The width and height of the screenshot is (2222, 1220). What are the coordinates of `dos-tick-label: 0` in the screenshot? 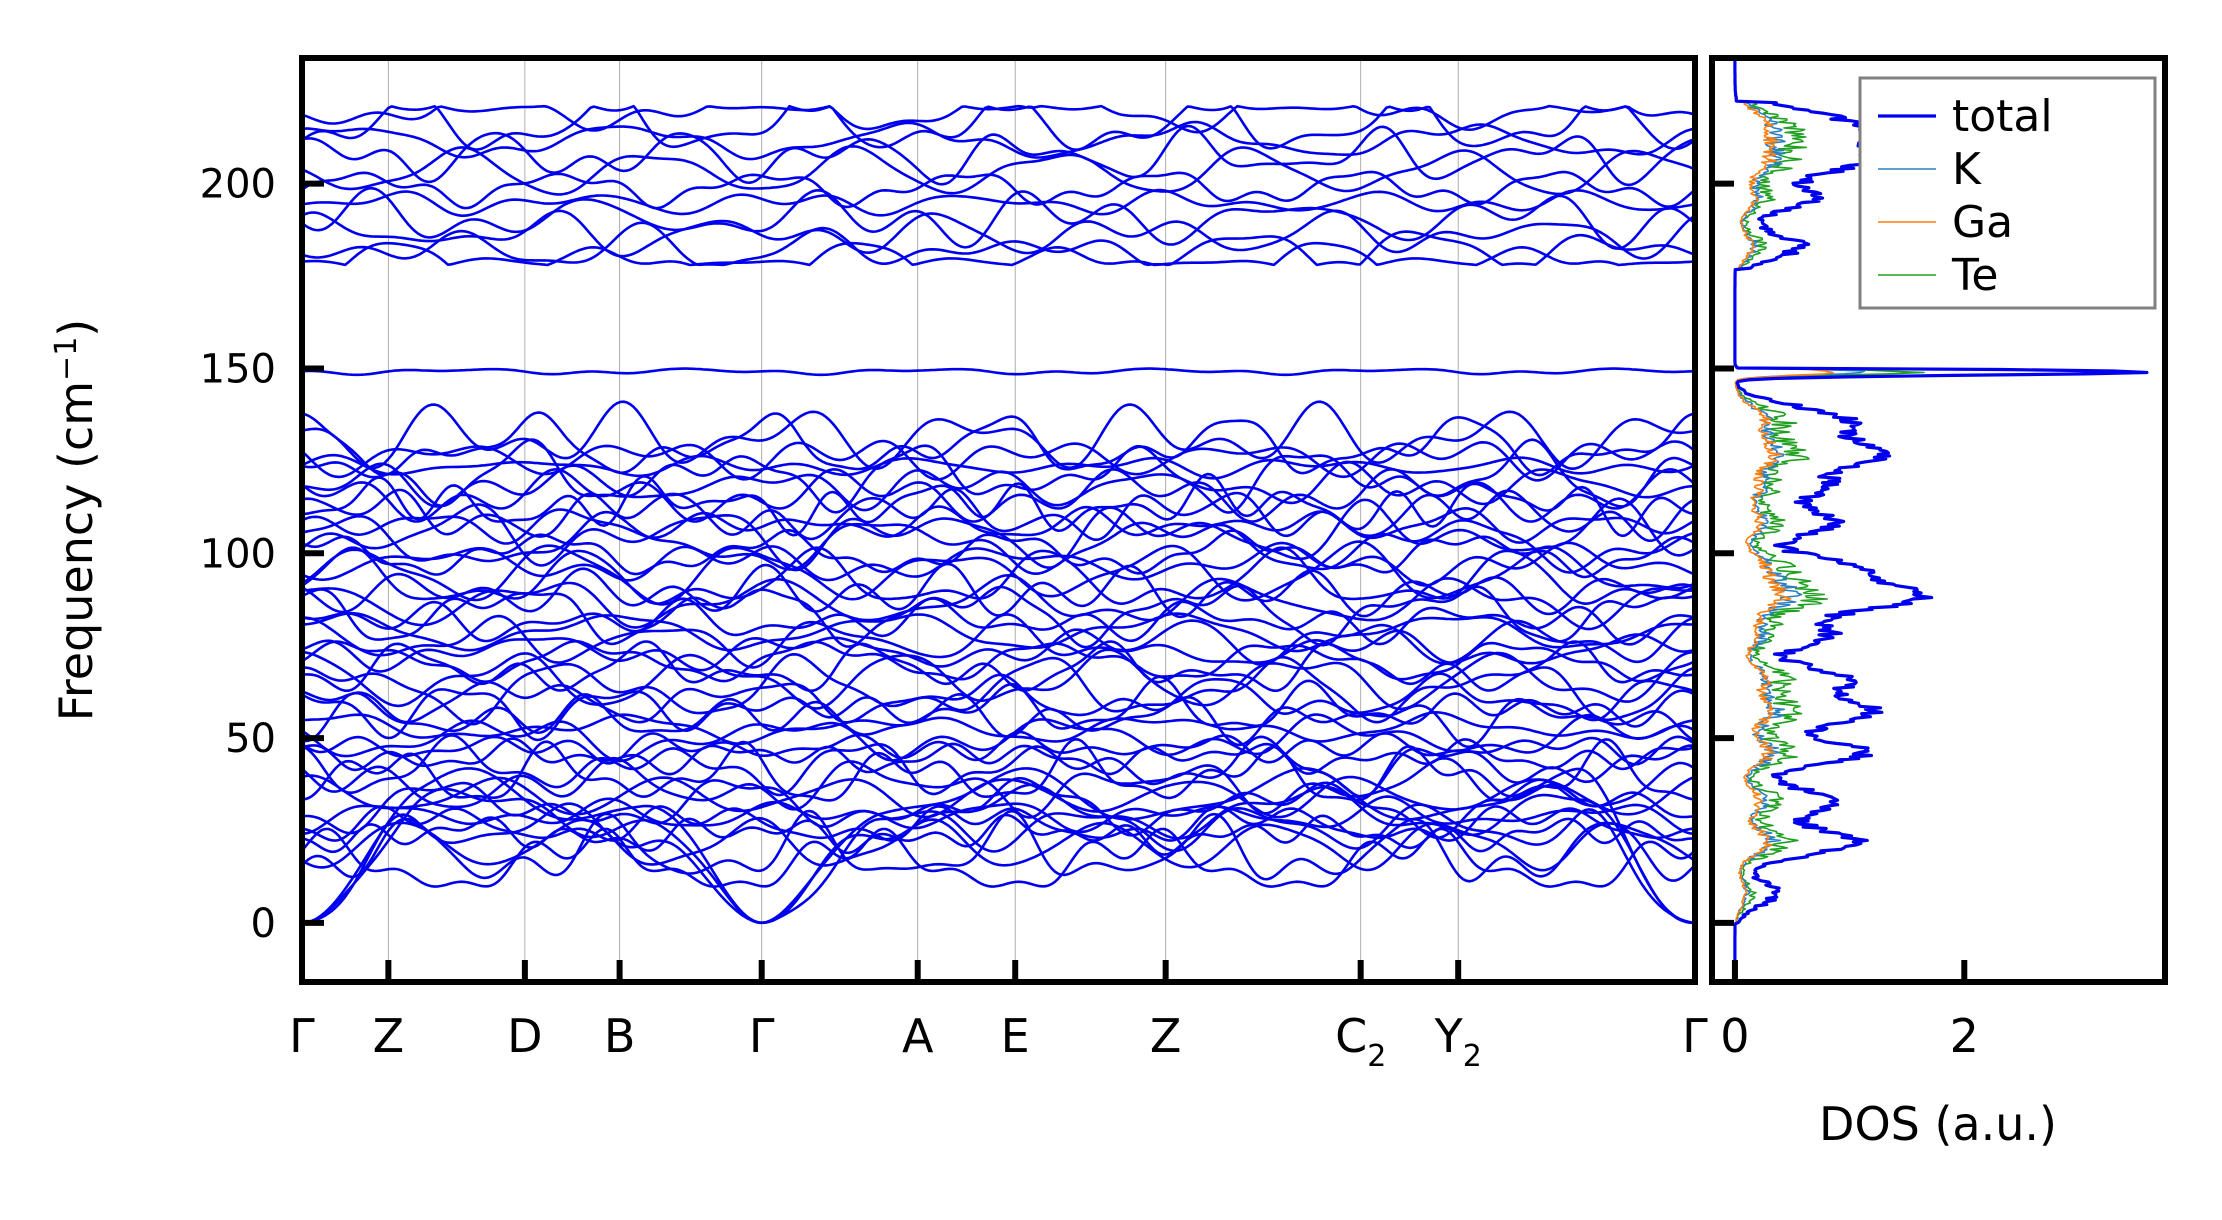 It's located at (1734, 1036).